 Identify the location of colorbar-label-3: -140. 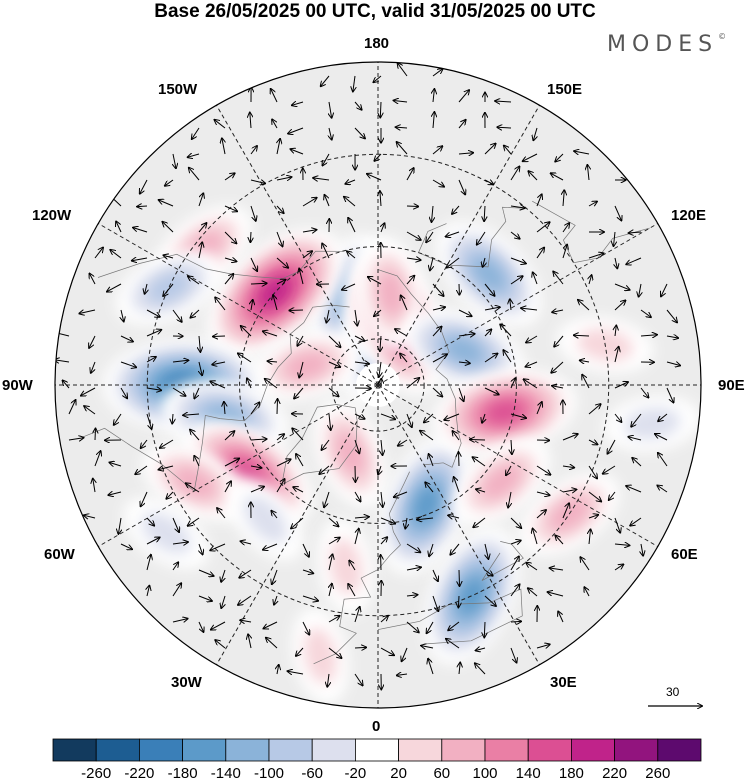
(225, 773).